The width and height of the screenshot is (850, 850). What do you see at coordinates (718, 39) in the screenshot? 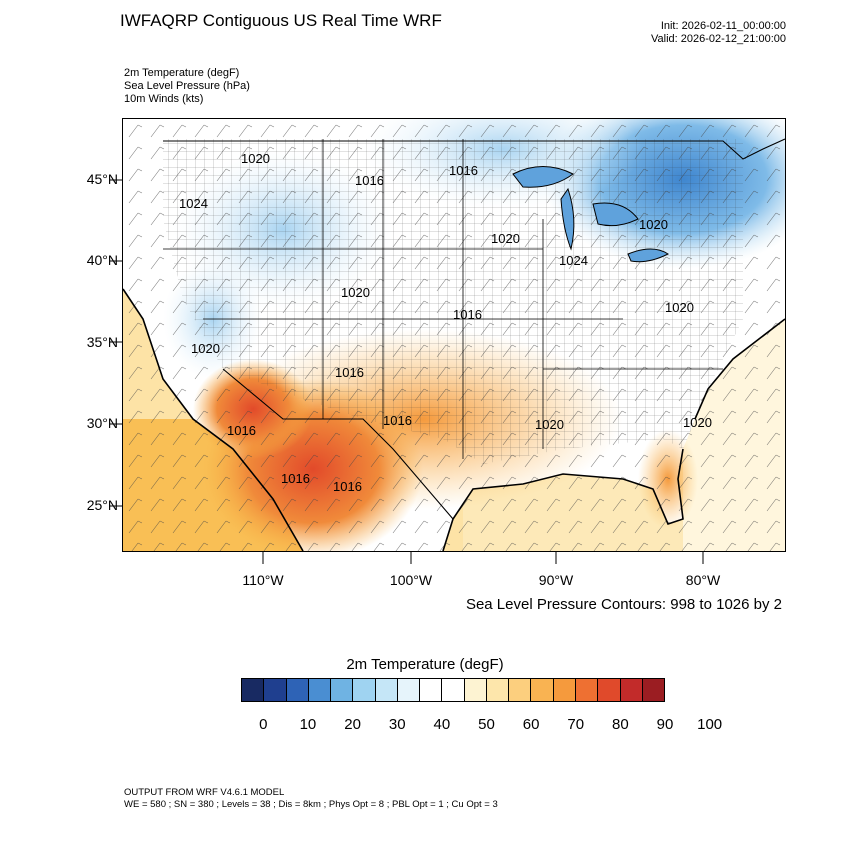
I see `valid-time: Valid: 2026-02-12_21:00:00` at bounding box center [718, 39].